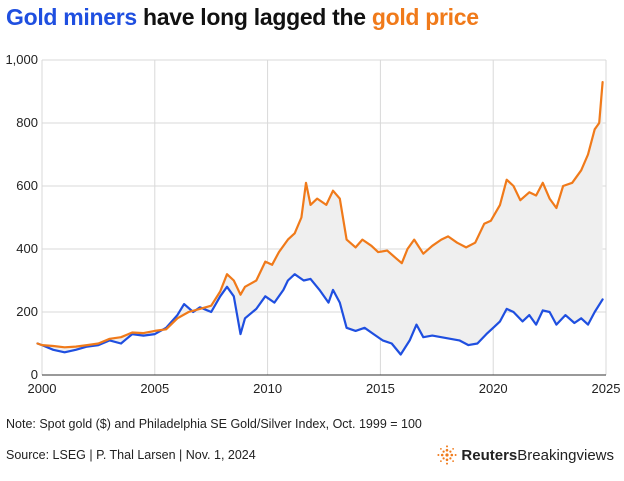  What do you see at coordinates (425, 17) in the screenshot?
I see `title-gold: gold price` at bounding box center [425, 17].